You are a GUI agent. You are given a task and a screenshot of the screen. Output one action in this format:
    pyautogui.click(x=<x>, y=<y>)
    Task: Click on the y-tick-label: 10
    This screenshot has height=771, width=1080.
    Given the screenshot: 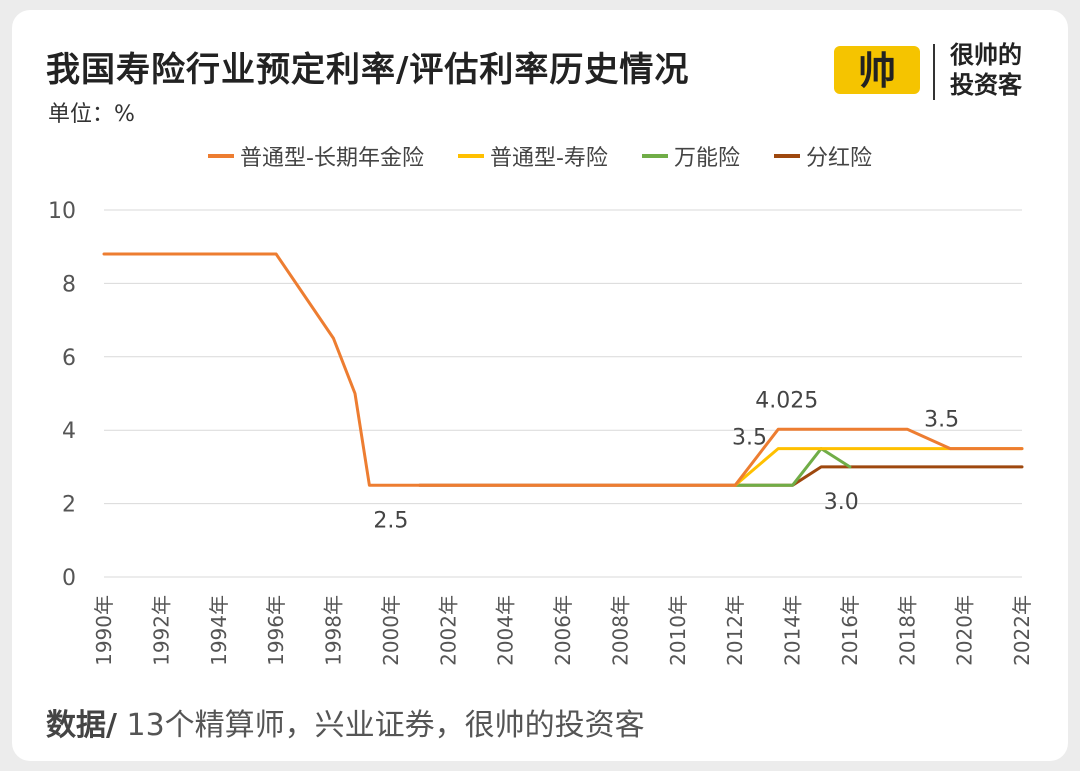 What is the action you would take?
    pyautogui.click(x=62, y=211)
    